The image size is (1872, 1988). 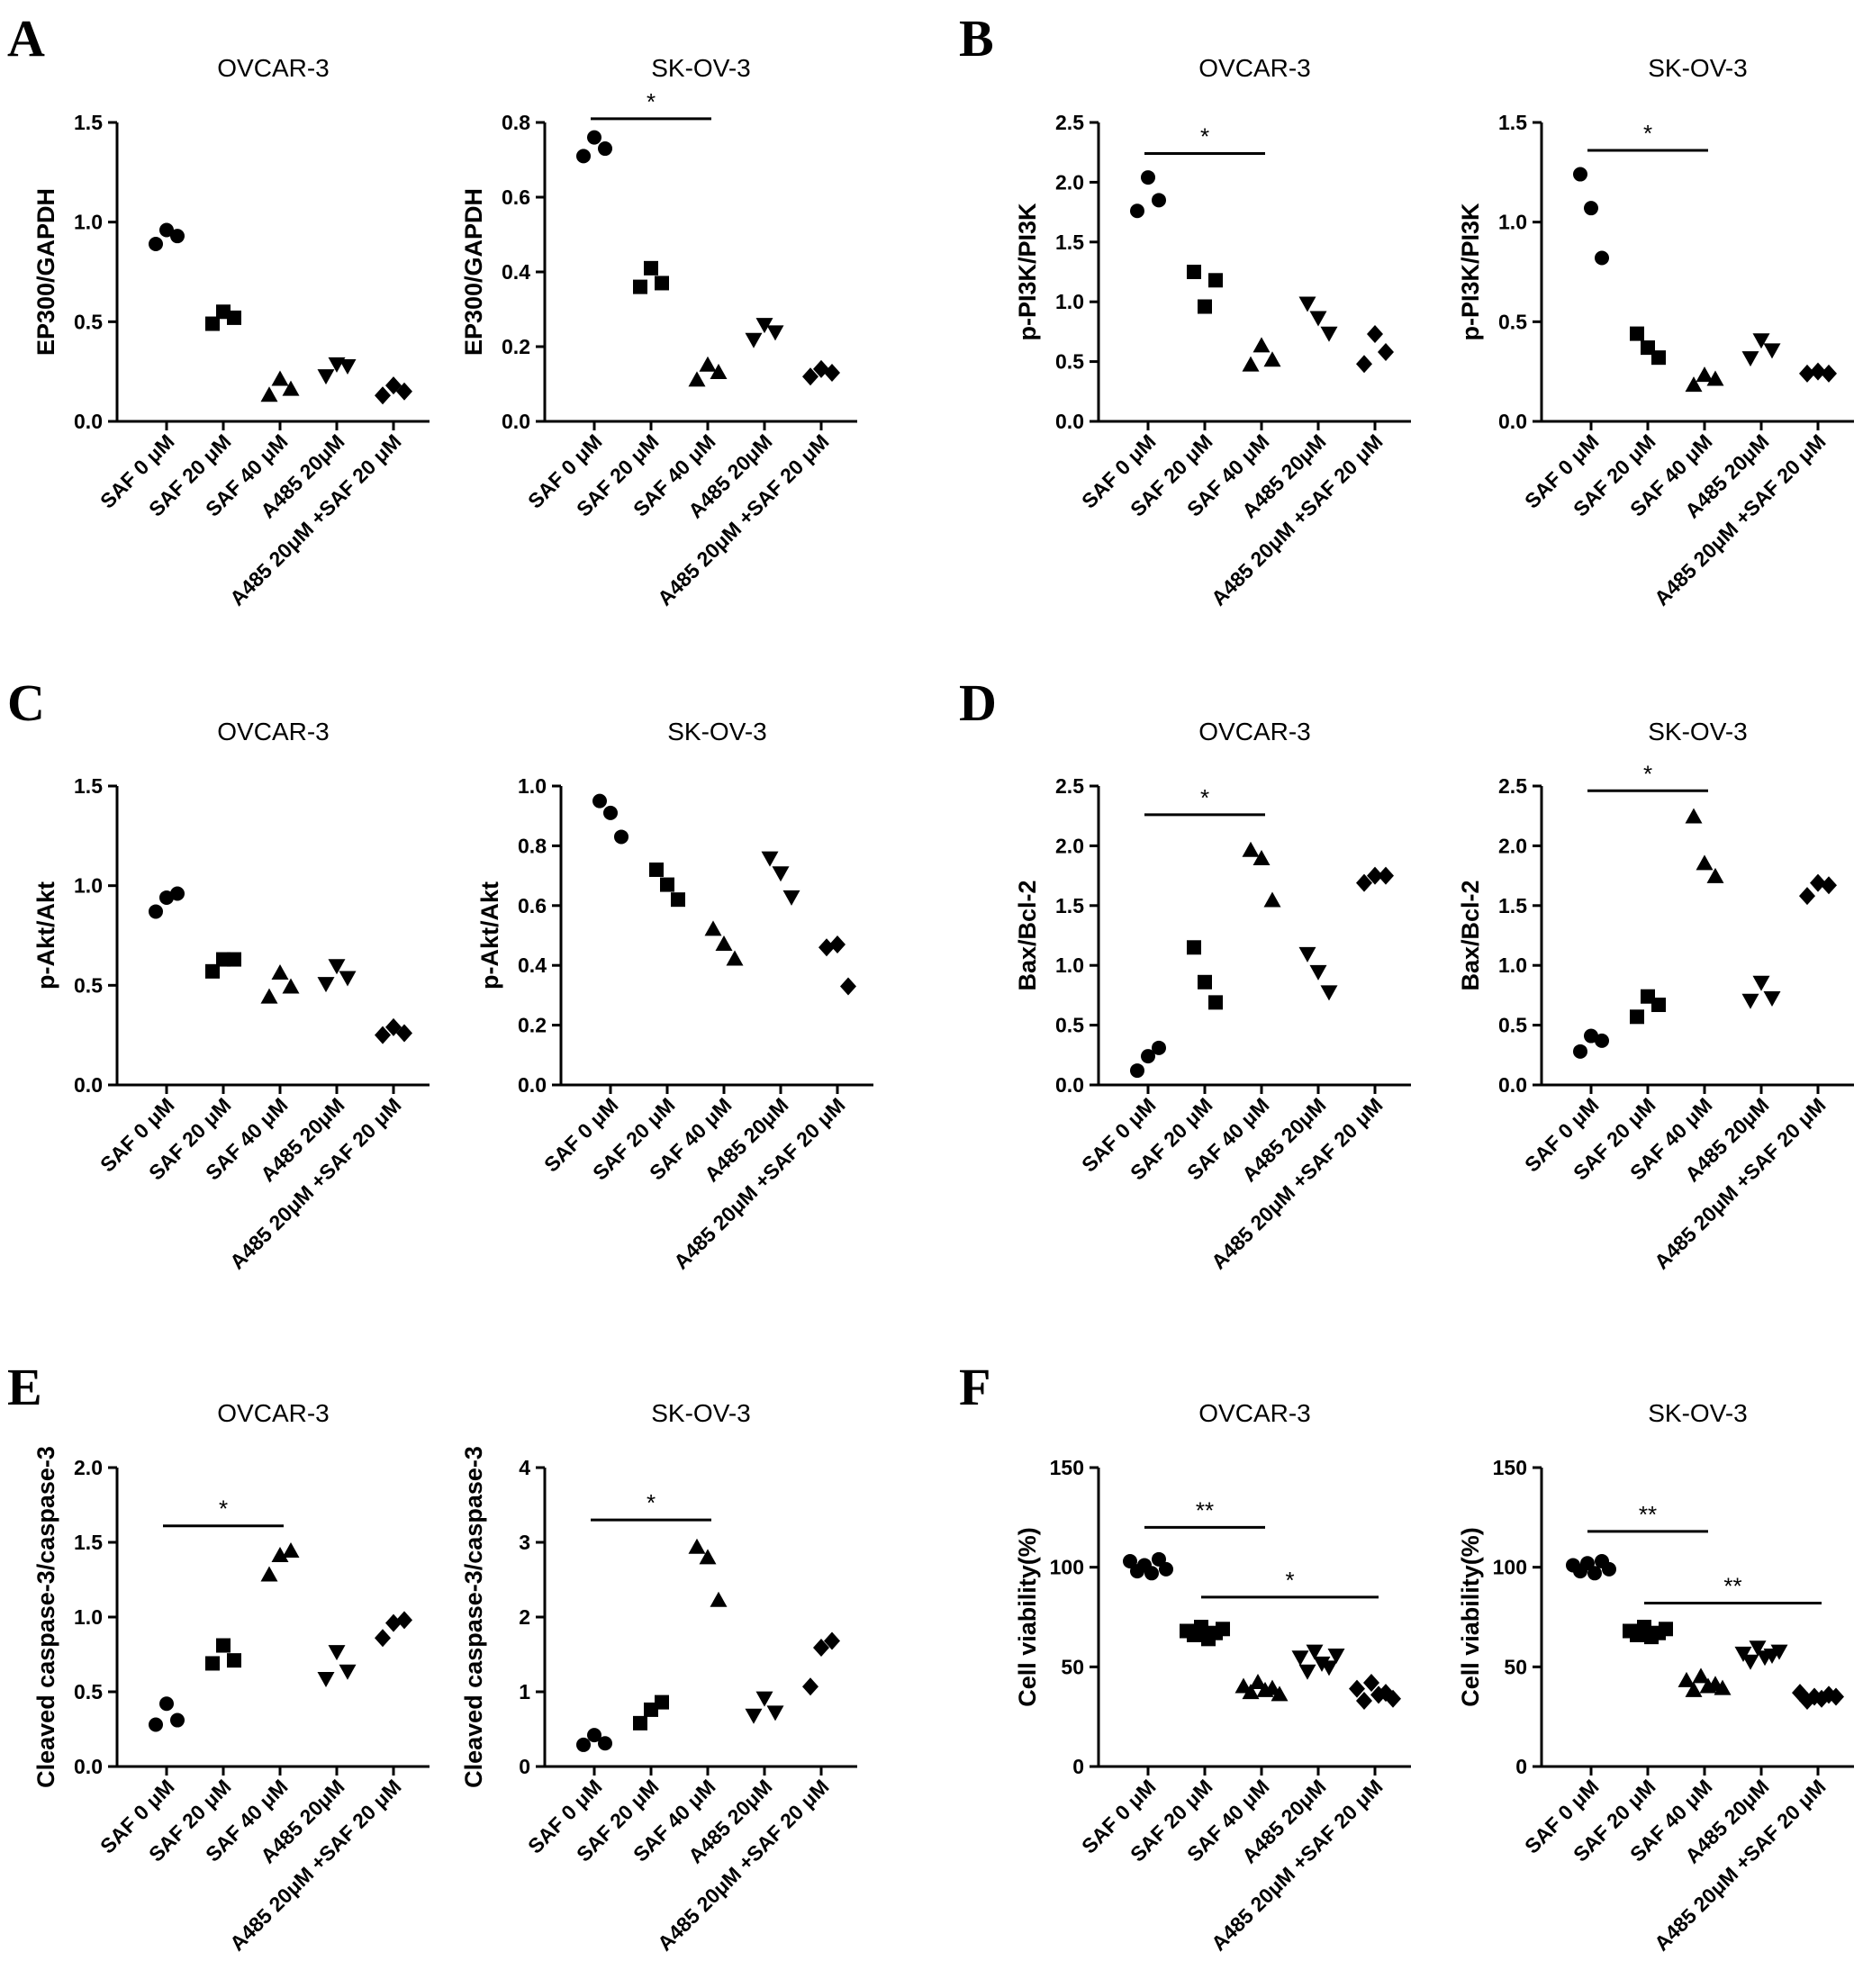 I want to click on y-tick-label: 0.8, so click(x=516, y=122).